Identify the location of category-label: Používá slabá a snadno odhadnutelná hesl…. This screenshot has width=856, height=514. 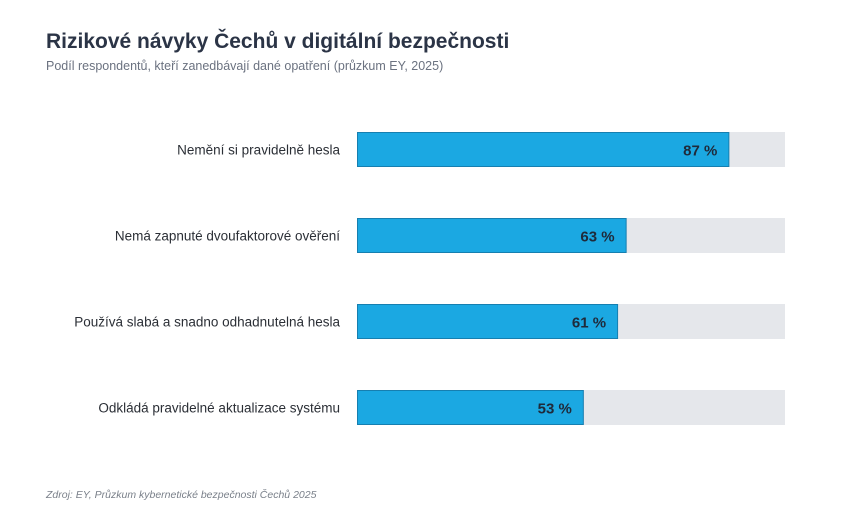
(207, 322).